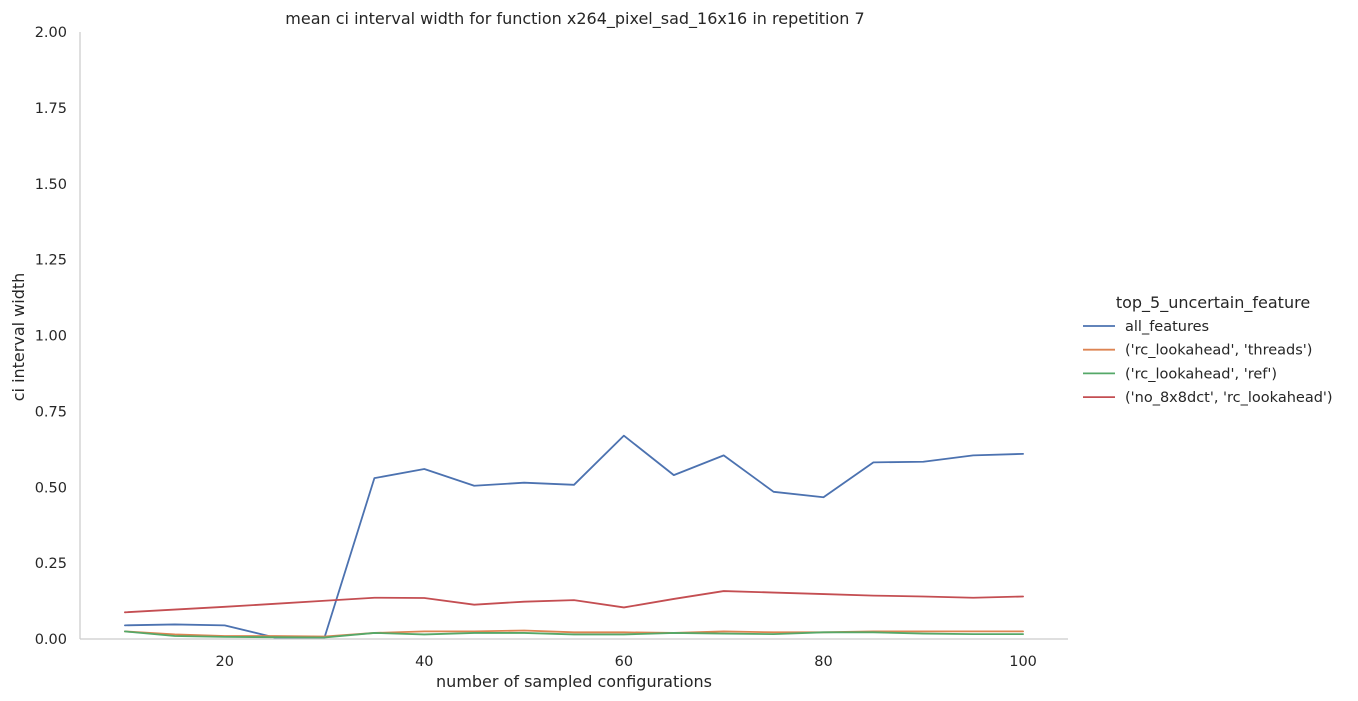 This screenshot has height=701, width=1358. What do you see at coordinates (224, 662) in the screenshot?
I see `x-tick-label: 20` at bounding box center [224, 662].